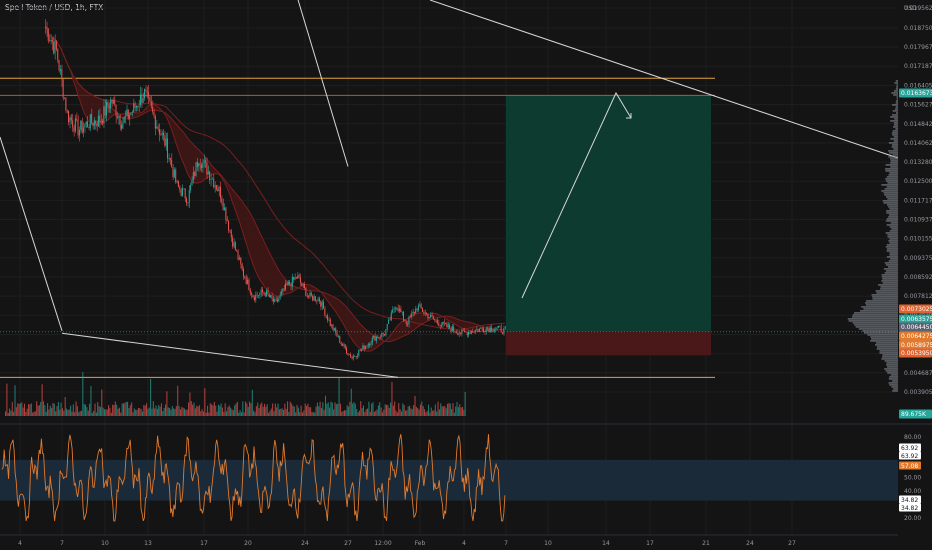 The image size is (932, 550). Describe the element at coordinates (548, 543) in the screenshot. I see `time-tick-label: 10` at that location.